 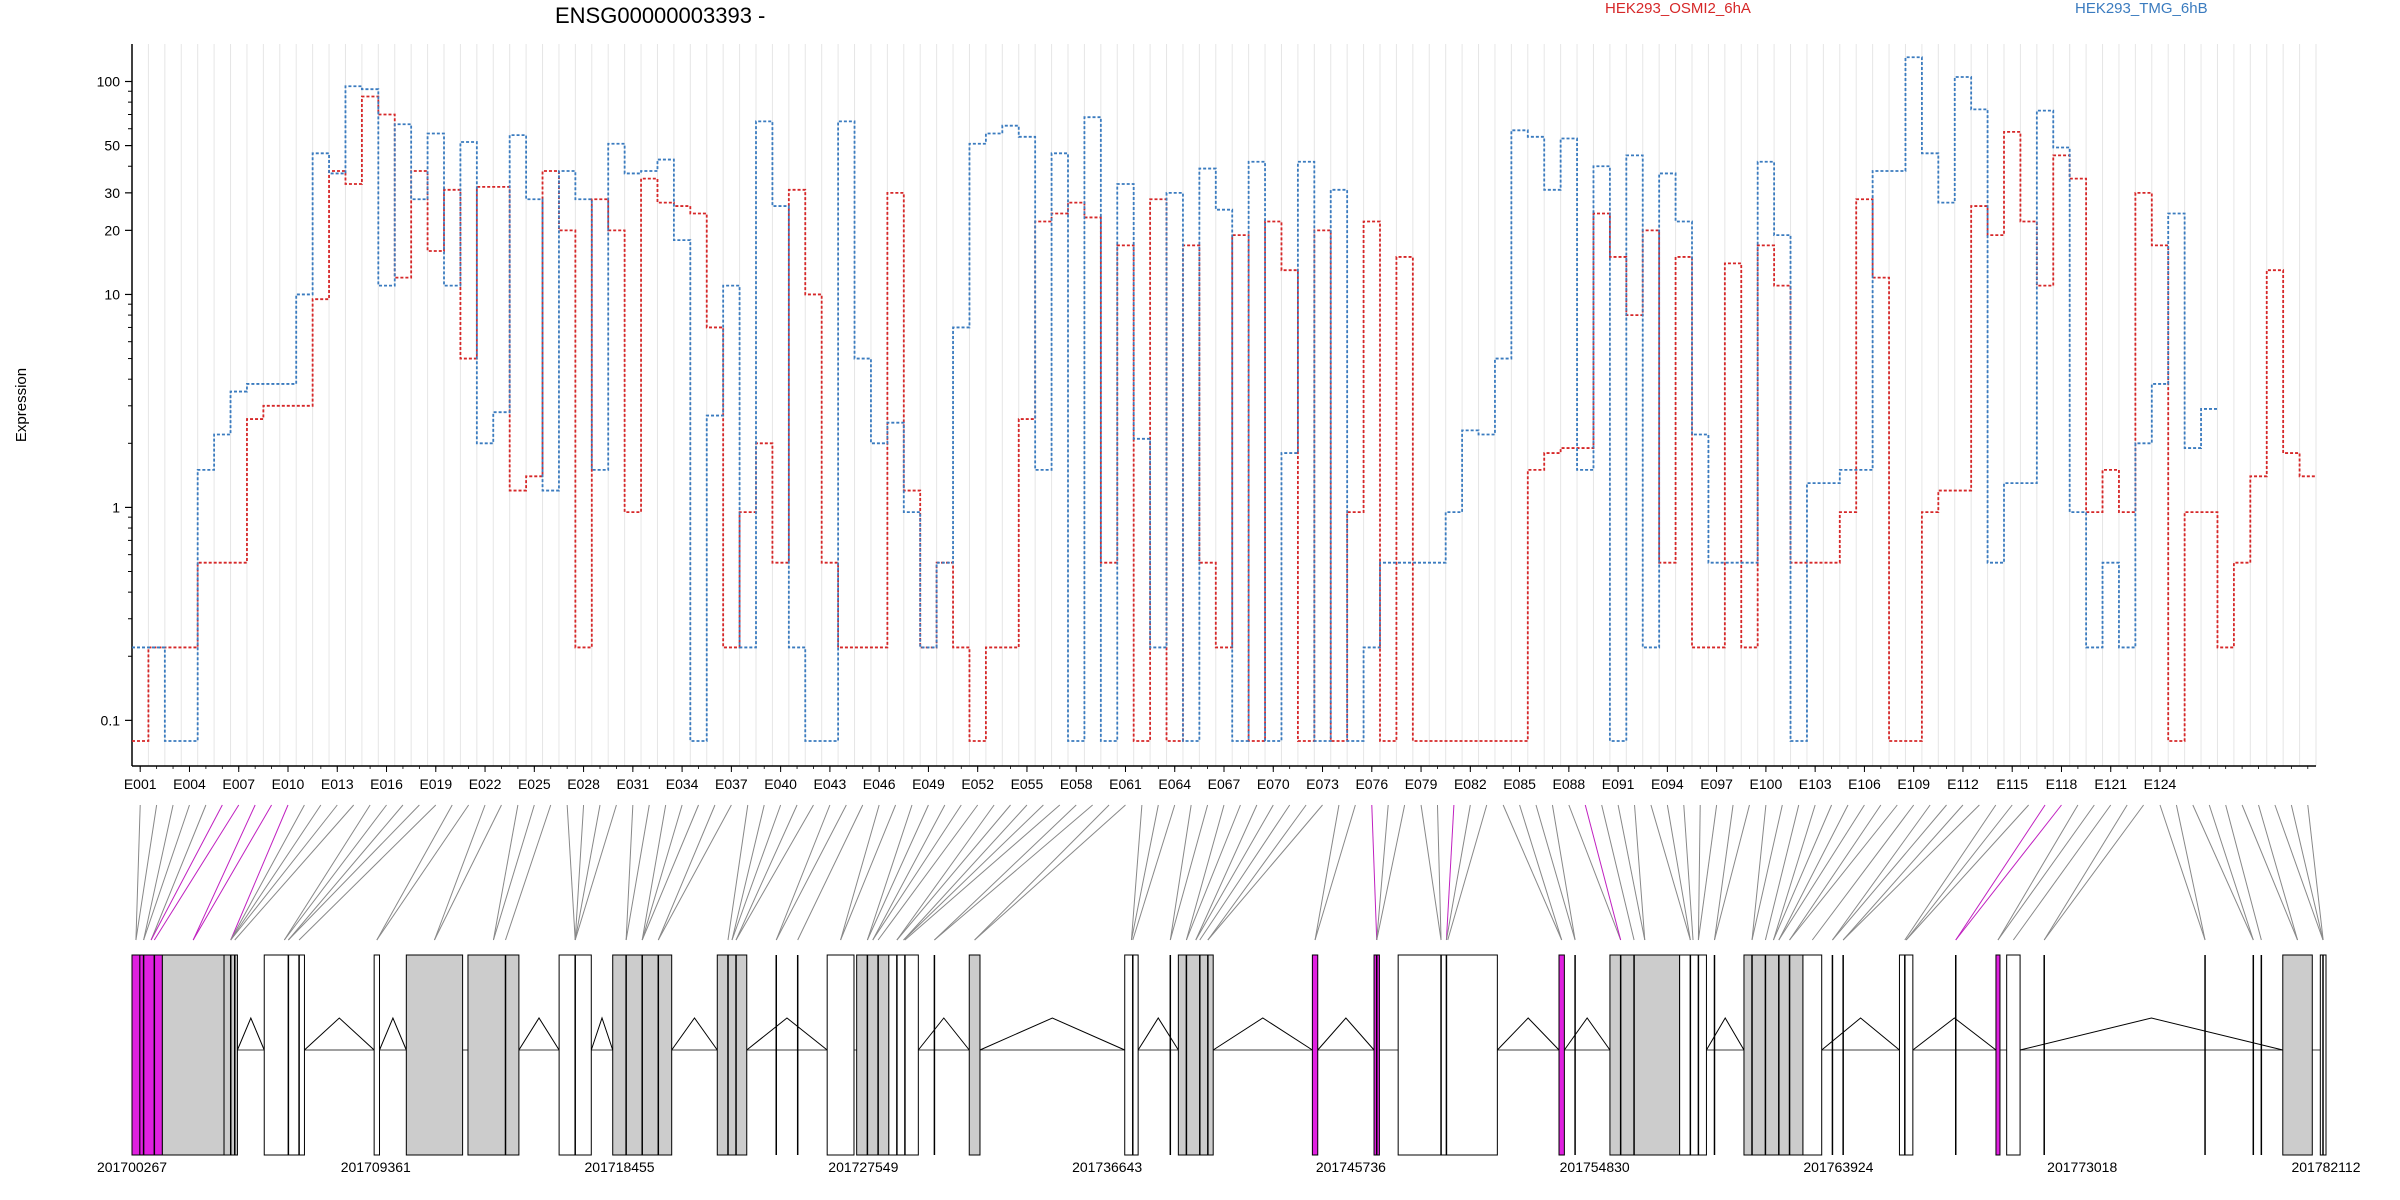 What do you see at coordinates (112, 193) in the screenshot?
I see `y-tick-label: 30` at bounding box center [112, 193].